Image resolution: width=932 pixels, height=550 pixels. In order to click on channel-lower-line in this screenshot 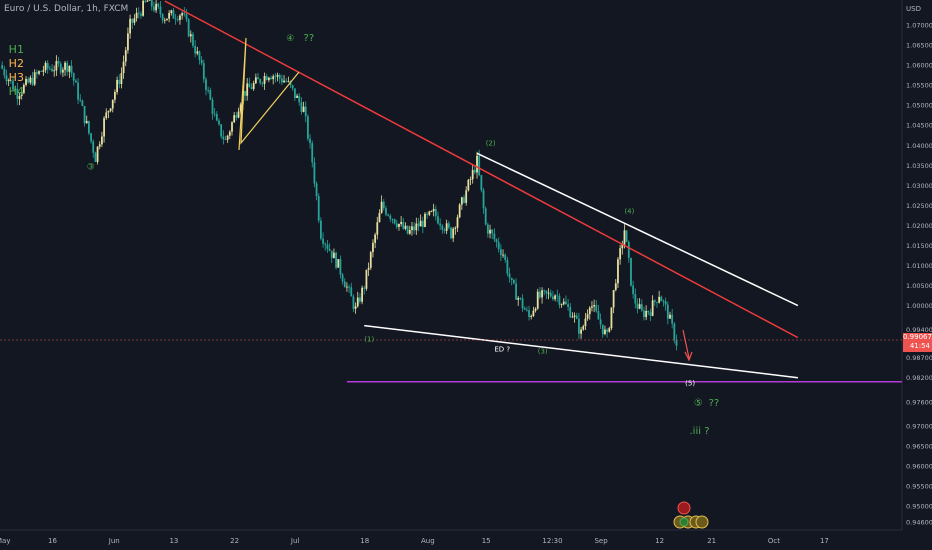, I will do `click(581, 351)`.